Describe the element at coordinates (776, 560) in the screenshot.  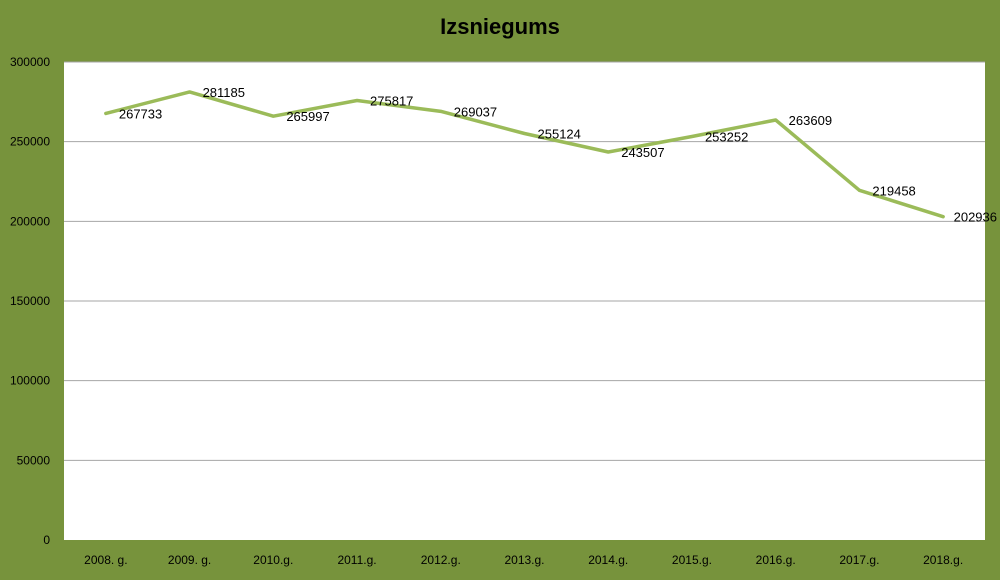
I see `x-tick-label: 2016.g.` at that location.